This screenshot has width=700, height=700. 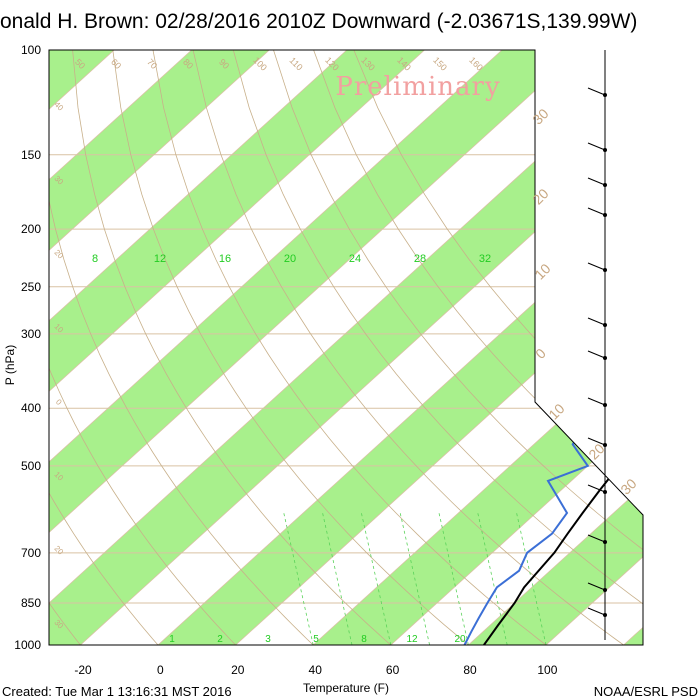 What do you see at coordinates (160, 670) in the screenshot?
I see `x-tick-label: 0` at bounding box center [160, 670].